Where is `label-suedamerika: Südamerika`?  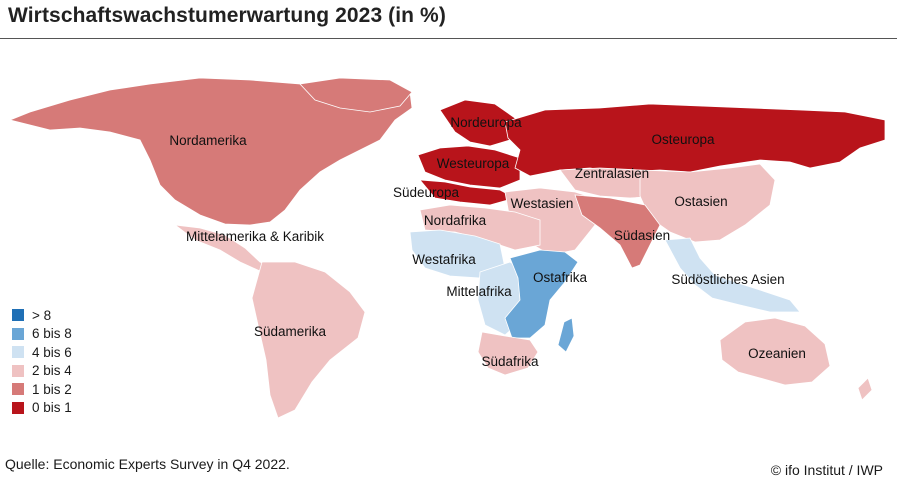 label-suedamerika: Südamerika is located at coordinates (290, 331).